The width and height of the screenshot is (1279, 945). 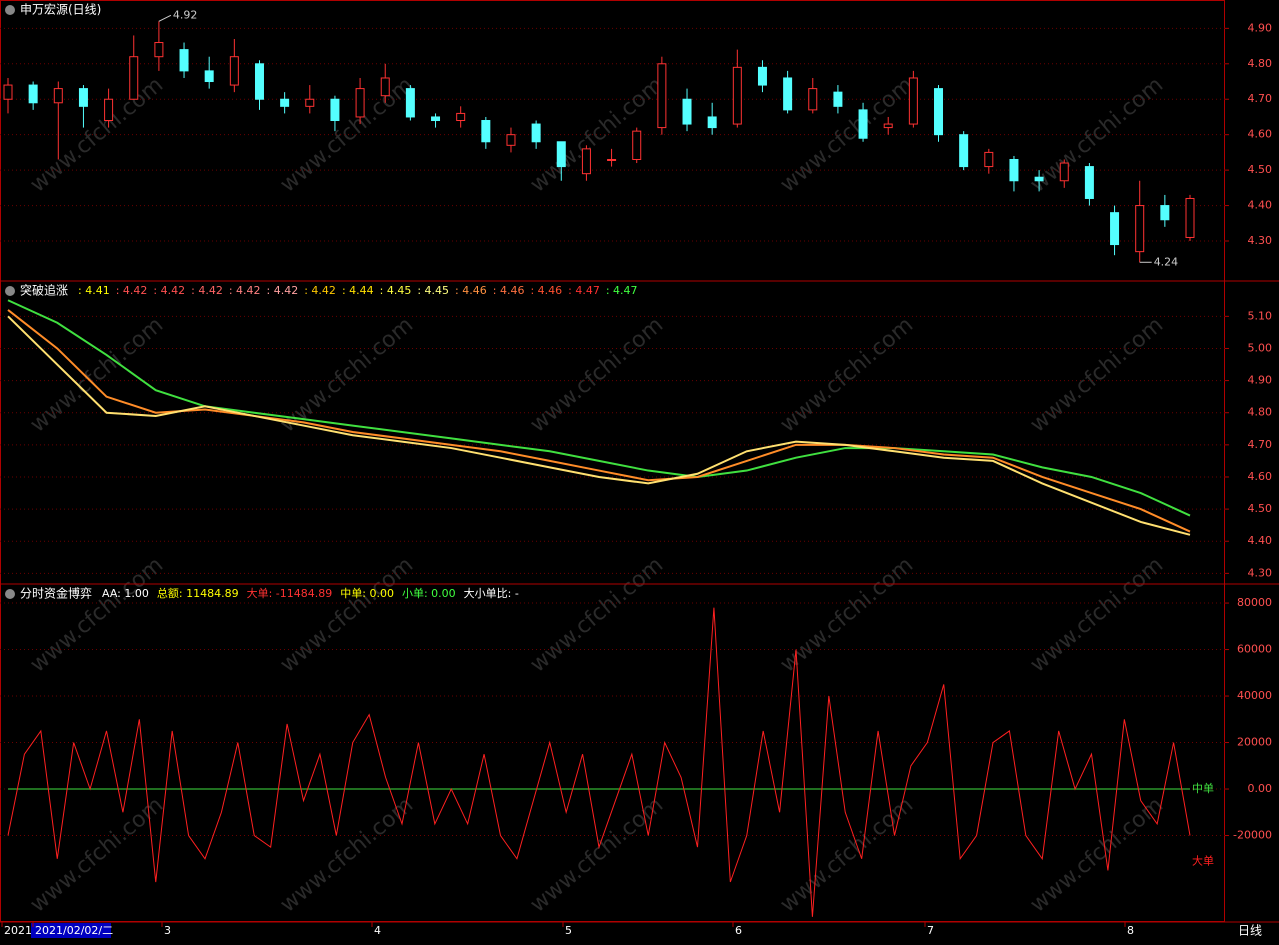 What do you see at coordinates (1166, 261) in the screenshot?
I see `min-label: 4.24` at bounding box center [1166, 261].